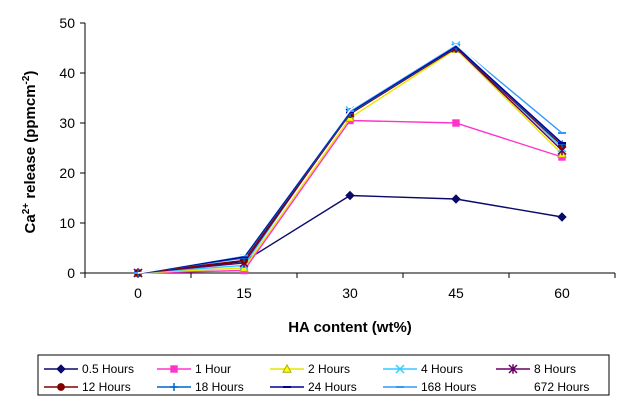  I want to click on legend-label: 672 Hours, so click(561, 387).